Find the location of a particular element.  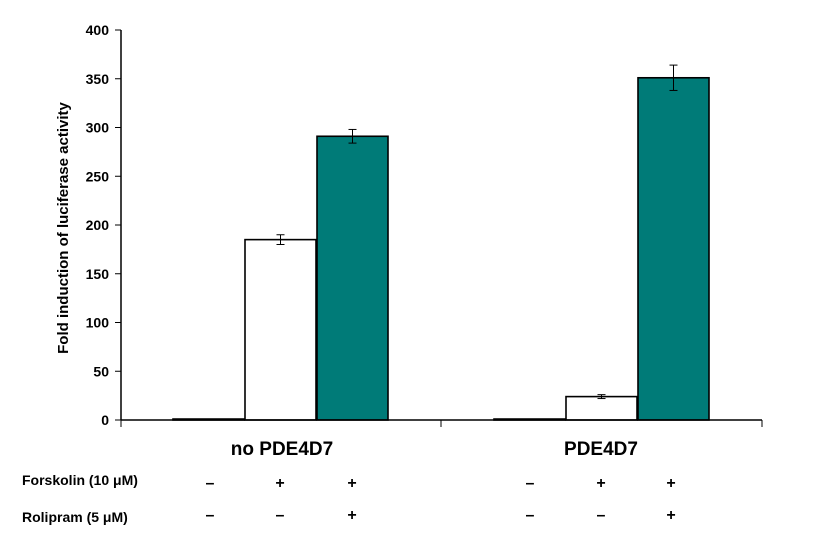

y-tick-label: 0 is located at coordinates (105, 420).